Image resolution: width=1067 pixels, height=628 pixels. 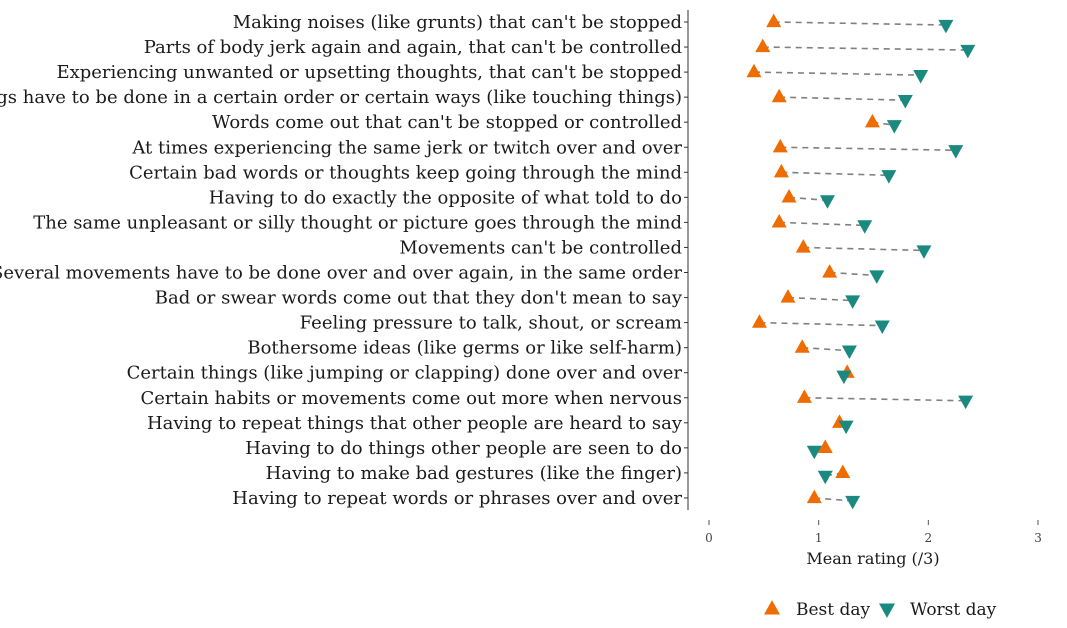 What do you see at coordinates (709, 538) in the screenshot?
I see `x-tick-label: 0` at bounding box center [709, 538].